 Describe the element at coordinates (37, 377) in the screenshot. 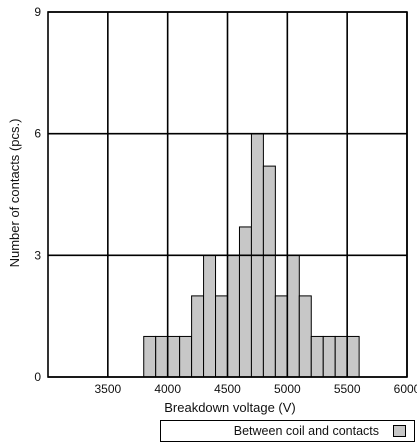

I see `y-tick-label: 0` at that location.